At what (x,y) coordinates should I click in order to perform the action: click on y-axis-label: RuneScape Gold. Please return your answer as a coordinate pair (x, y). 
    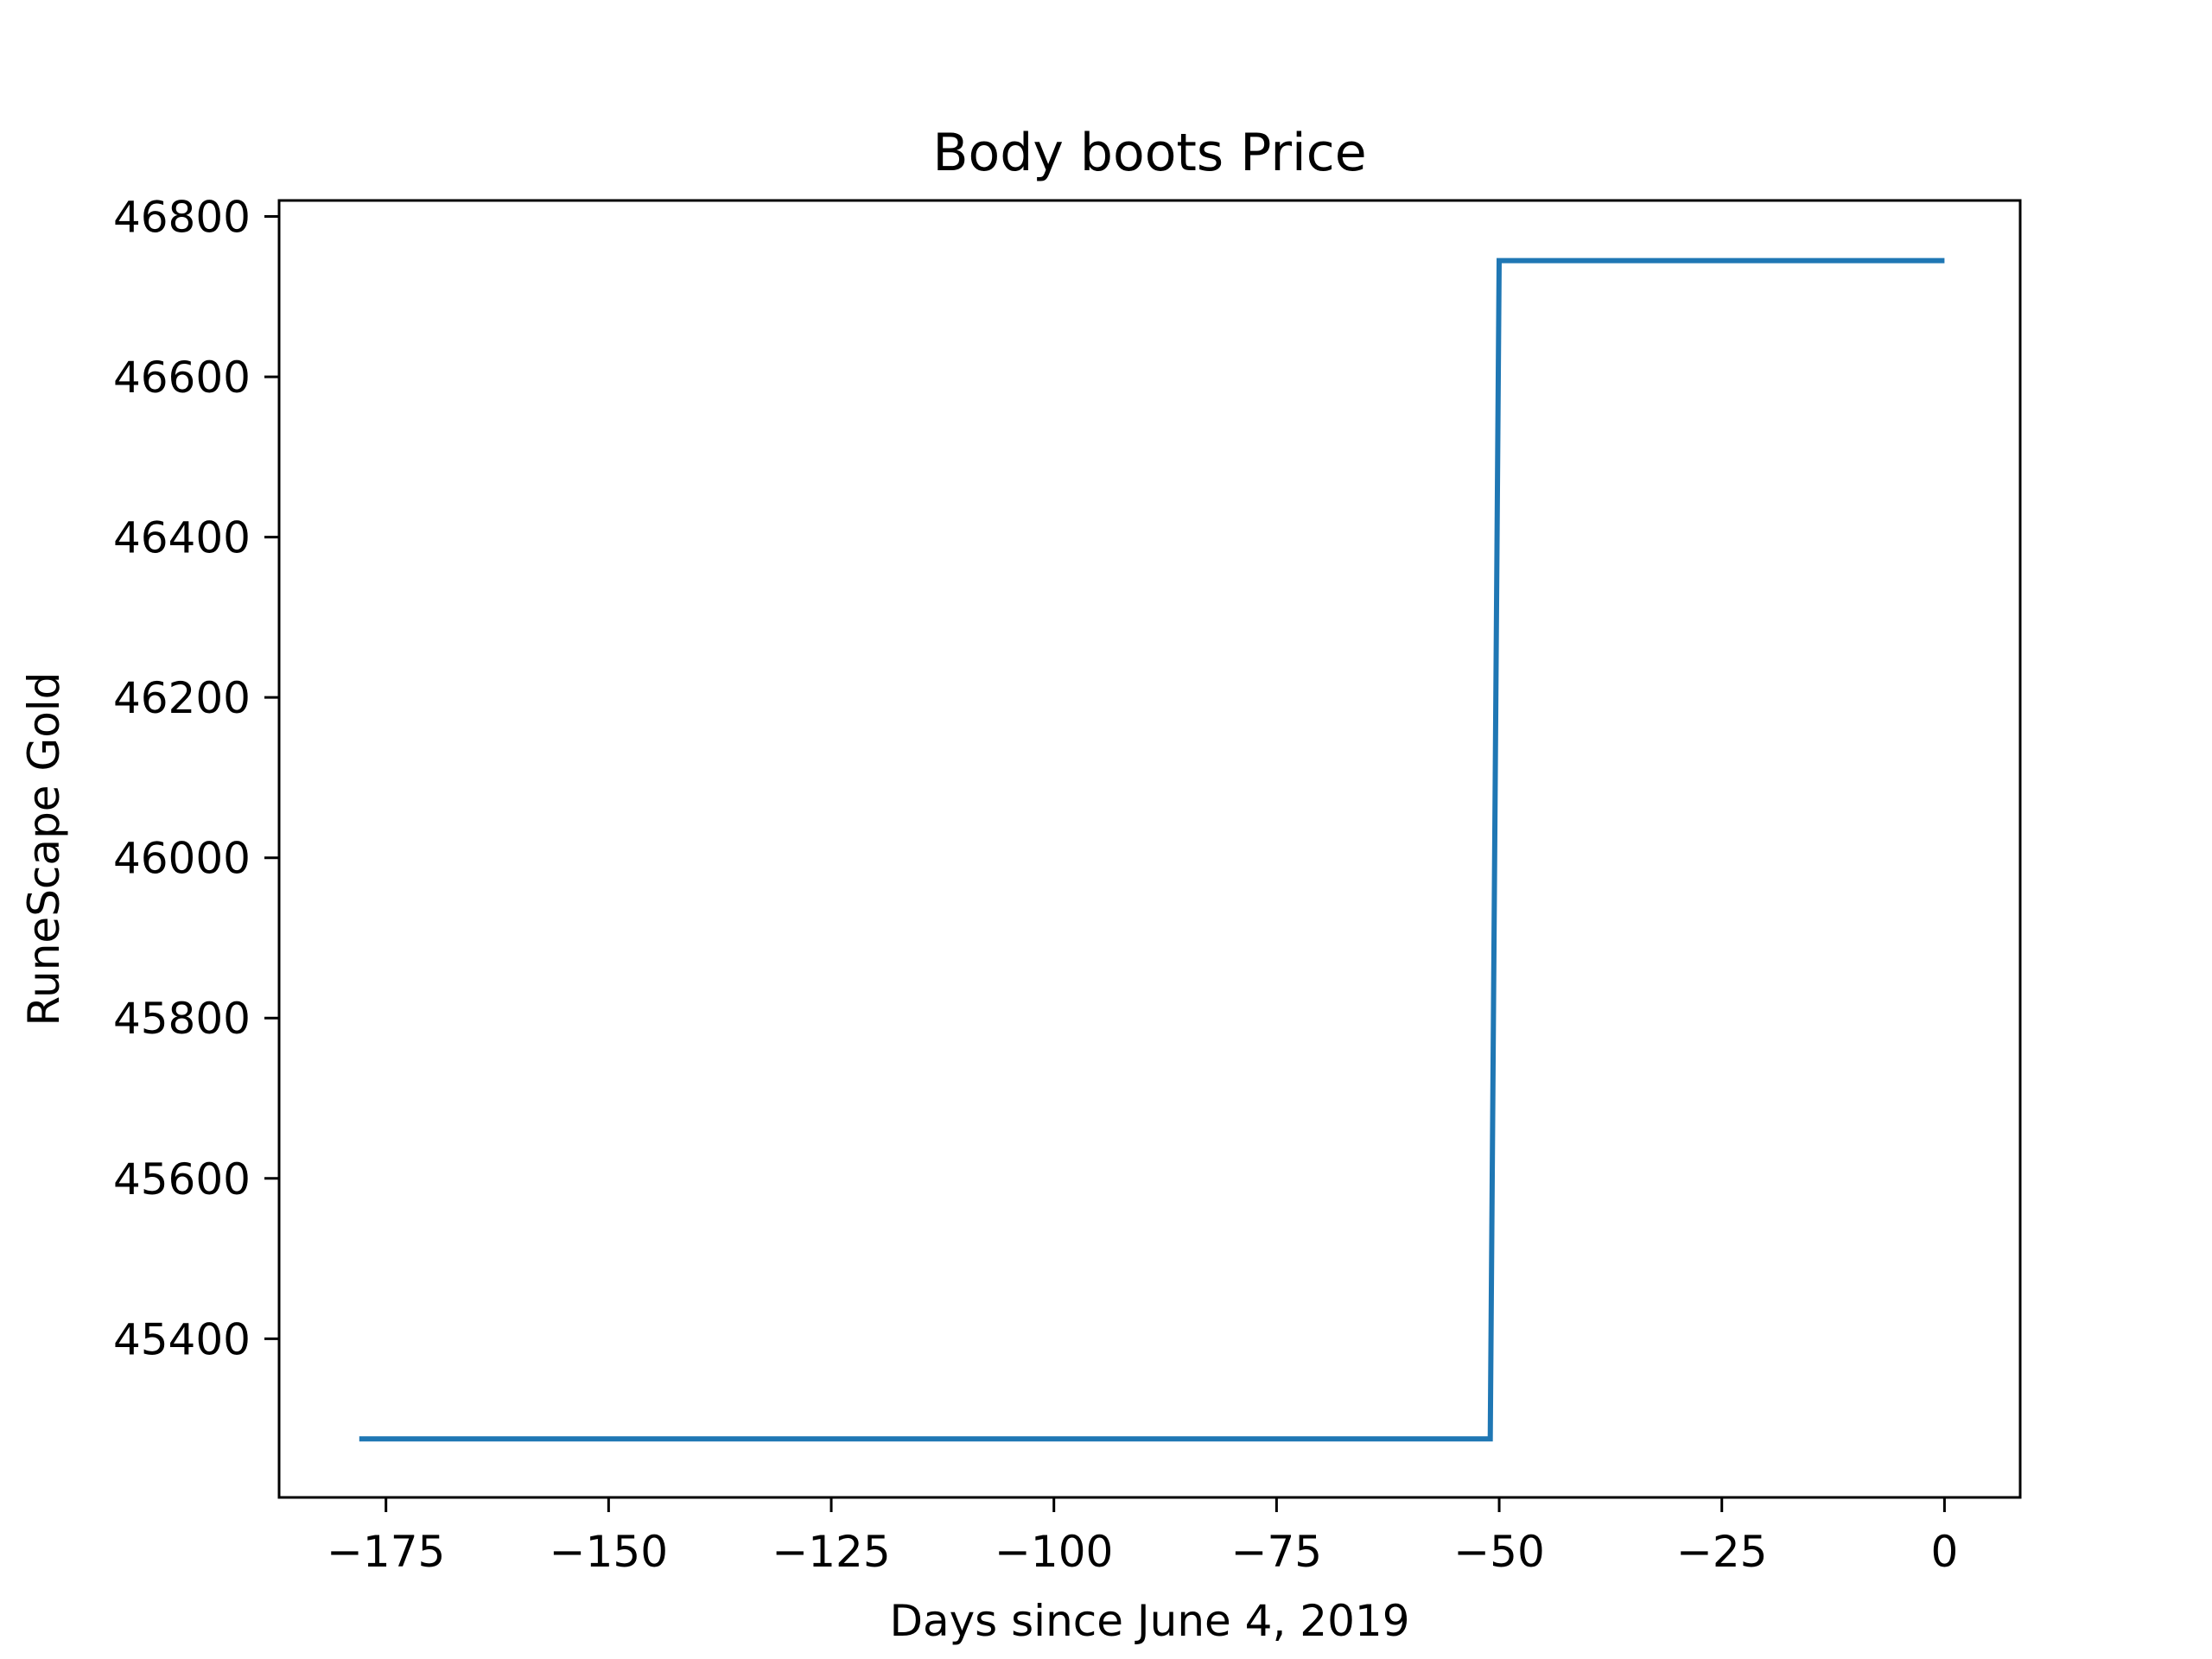
    Looking at the image, I should click on (44, 849).